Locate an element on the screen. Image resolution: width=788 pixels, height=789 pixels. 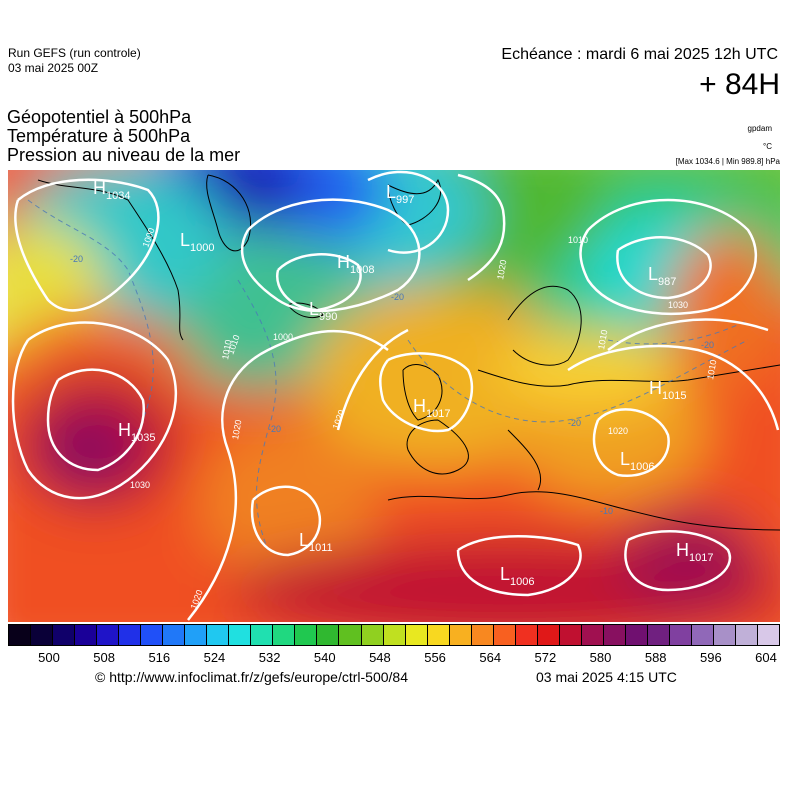
run-model: Run GEFS (run controle) is located at coordinates (74, 53).